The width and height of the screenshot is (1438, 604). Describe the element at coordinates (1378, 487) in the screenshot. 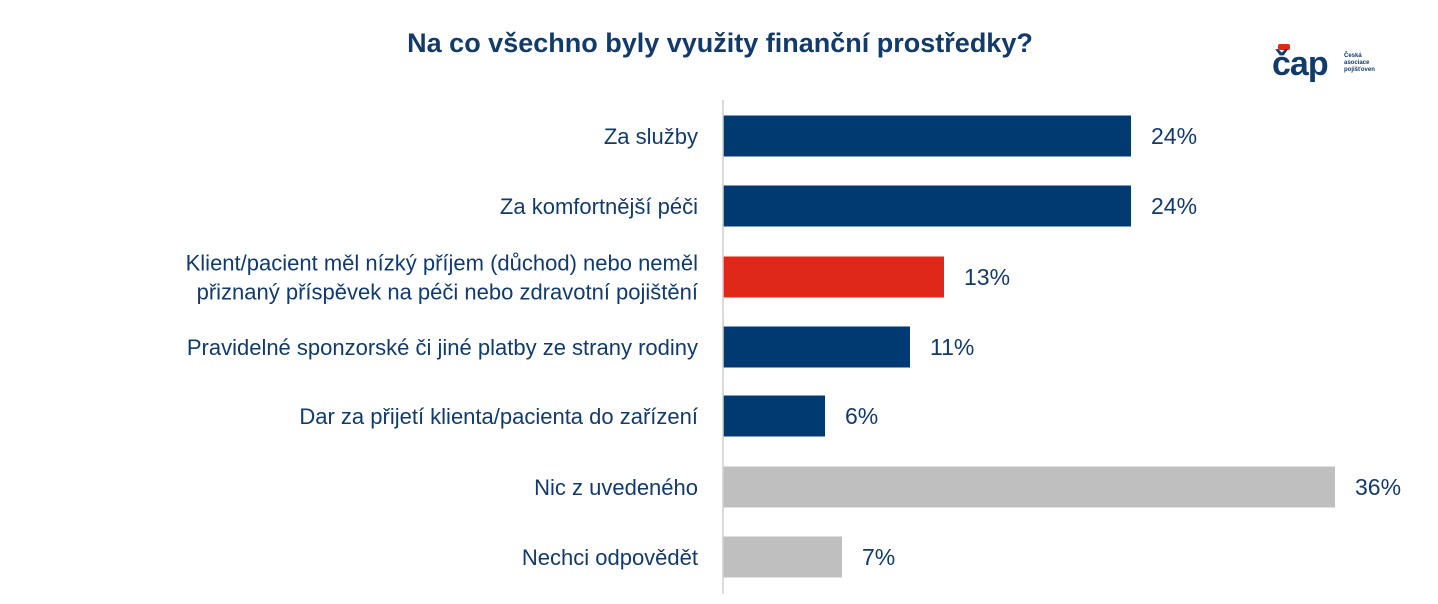

I see `value-label: 36%` at that location.